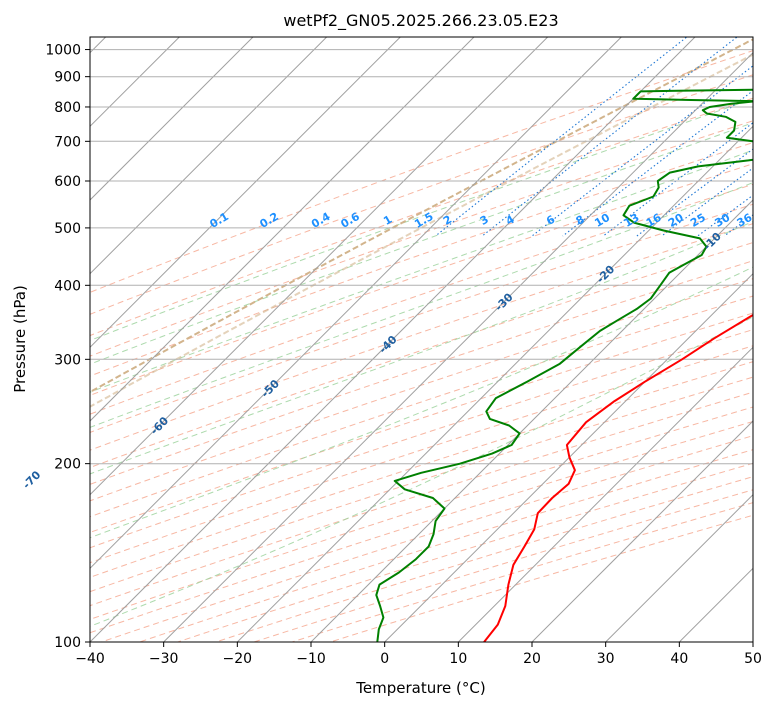 The height and width of the screenshot is (708, 775). What do you see at coordinates (67, 286) in the screenshot?
I see `y-tick-label: 400` at bounding box center [67, 286].